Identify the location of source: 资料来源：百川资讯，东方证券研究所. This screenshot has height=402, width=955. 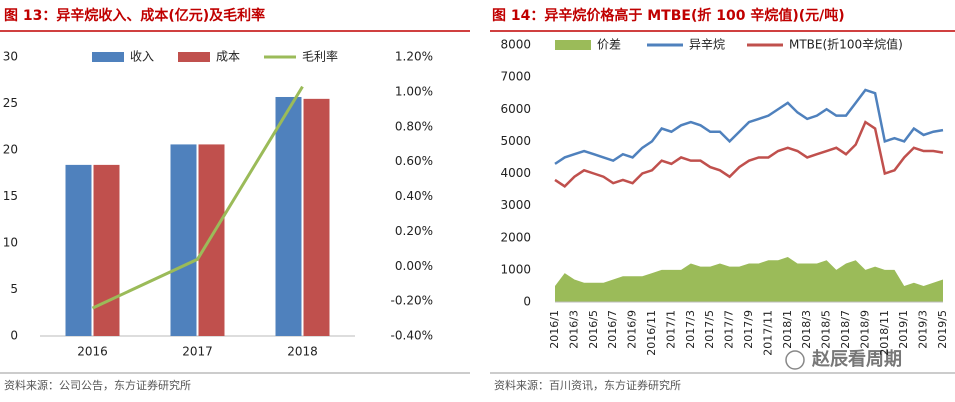
(587, 385).